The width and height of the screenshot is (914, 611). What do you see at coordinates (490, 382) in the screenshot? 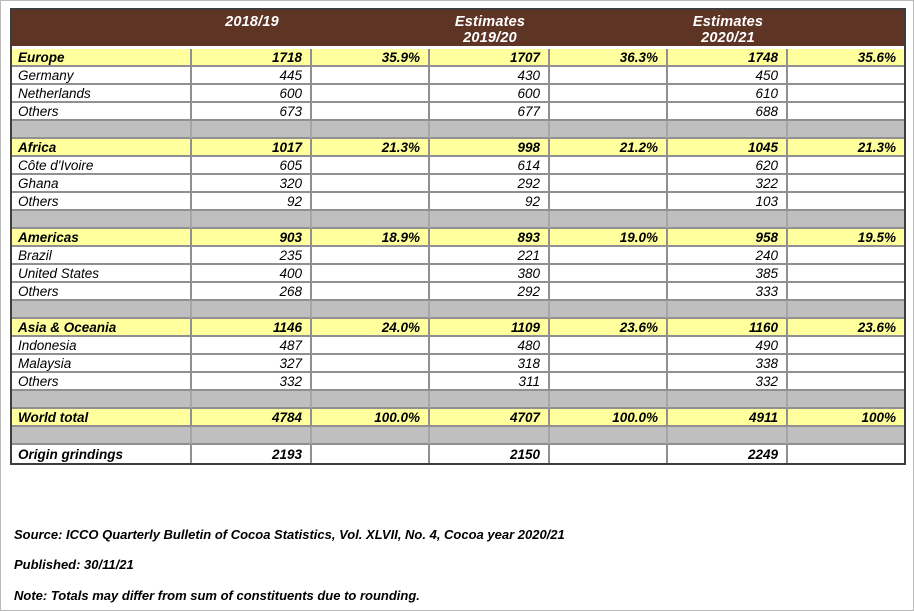
I see `cell-value-2019-20: 311` at bounding box center [490, 382].